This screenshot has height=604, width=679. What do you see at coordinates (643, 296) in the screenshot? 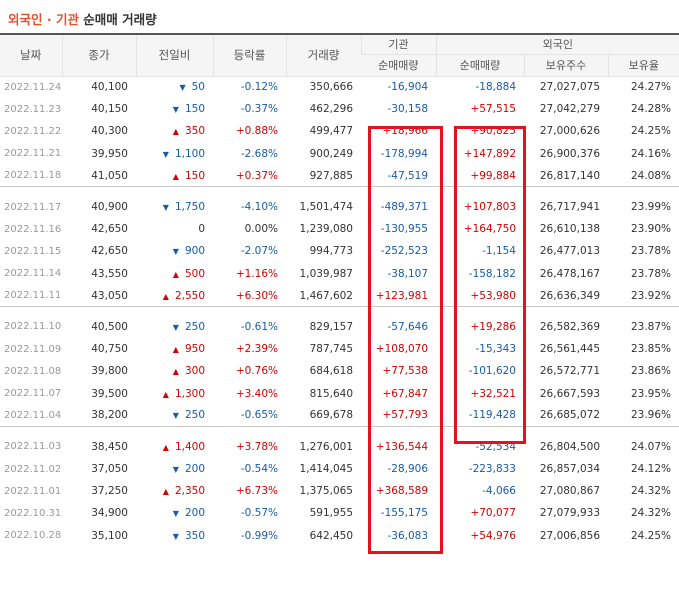
I see `row-holding-ratio: 23.92%` at bounding box center [643, 296].